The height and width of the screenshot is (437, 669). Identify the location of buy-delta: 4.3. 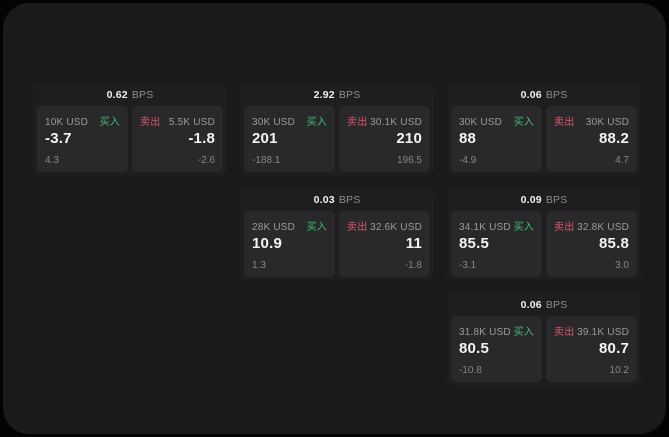
(52, 160).